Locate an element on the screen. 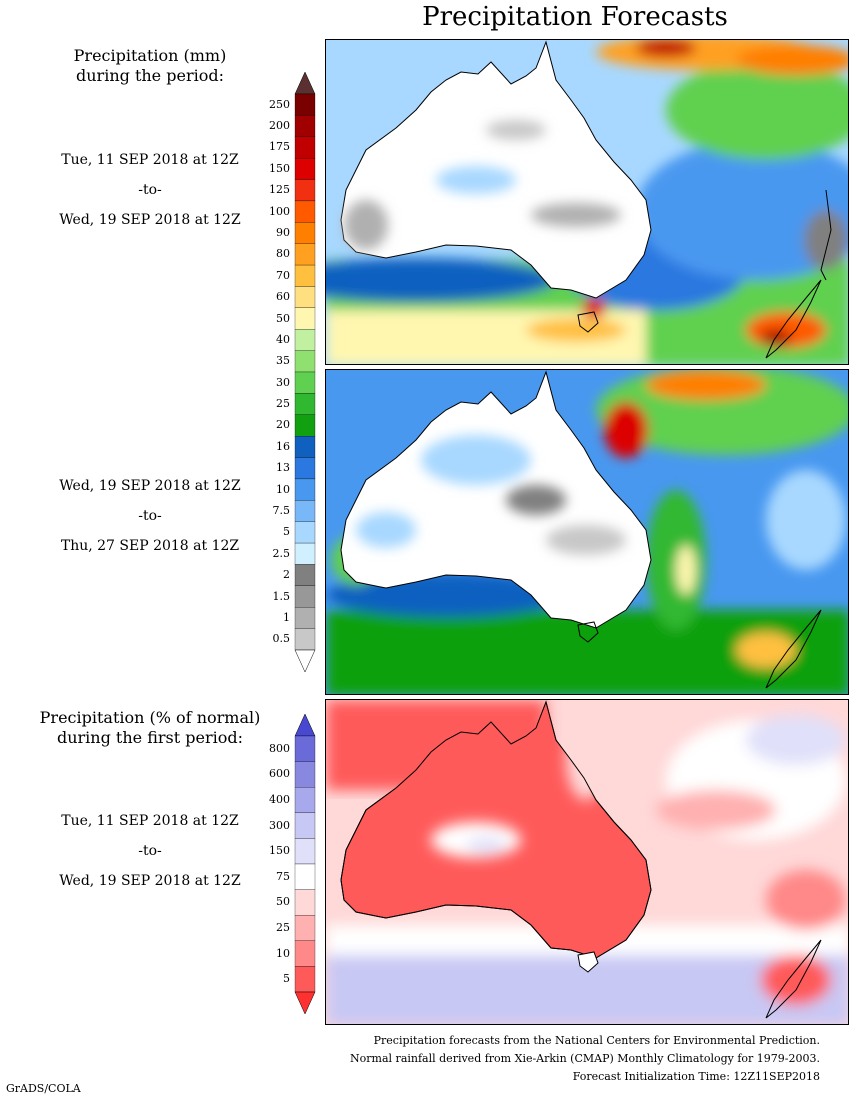 Image resolution: width=850 pixels, height=1100 pixels. colorbar-mm-tick-label: 2 is located at coordinates (286, 575).